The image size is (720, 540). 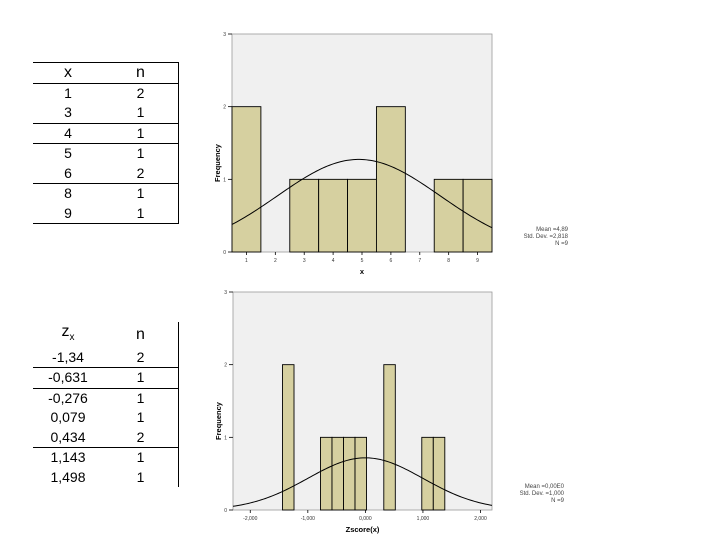 I want to click on stat-mean: Mean =4,89, so click(x=552, y=230).